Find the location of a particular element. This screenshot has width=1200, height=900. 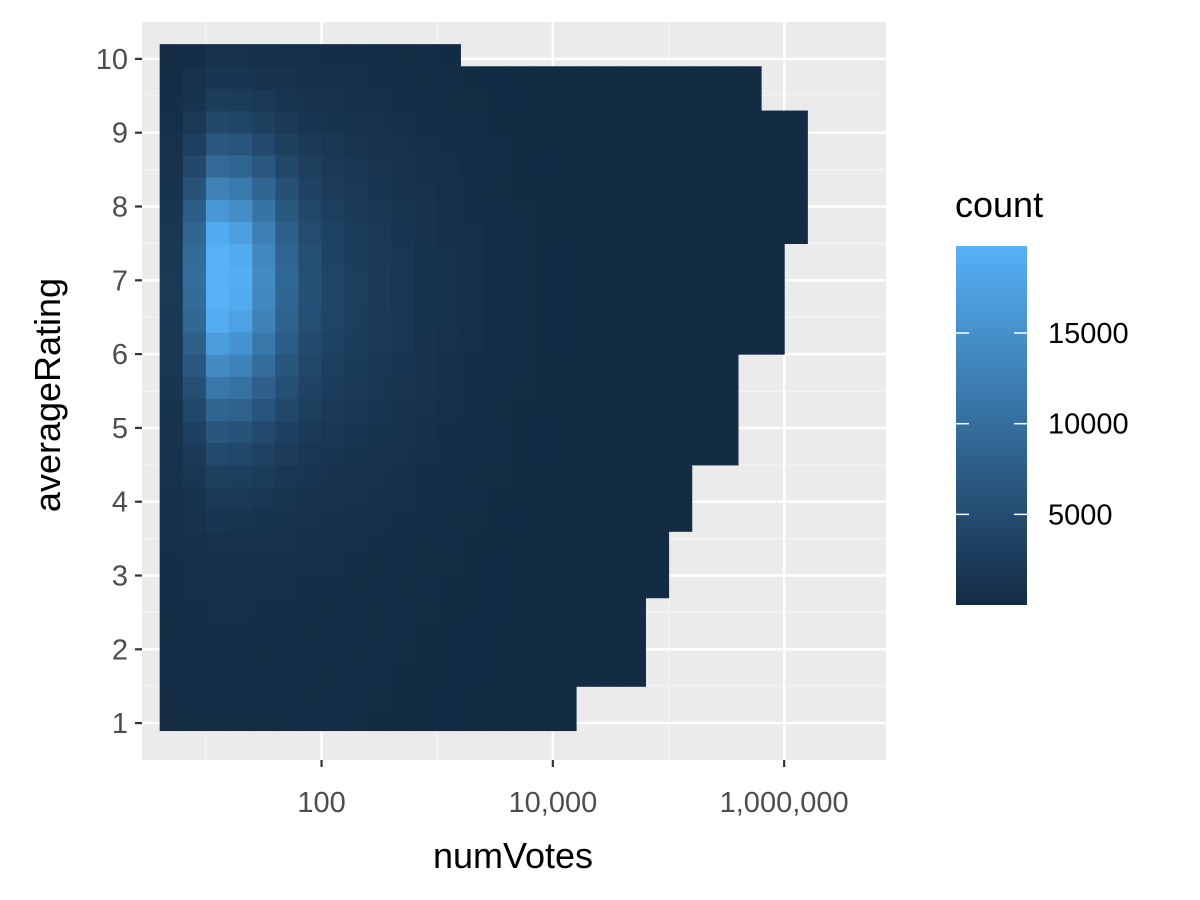

y-tick-label: 1 is located at coordinates (120, 724).